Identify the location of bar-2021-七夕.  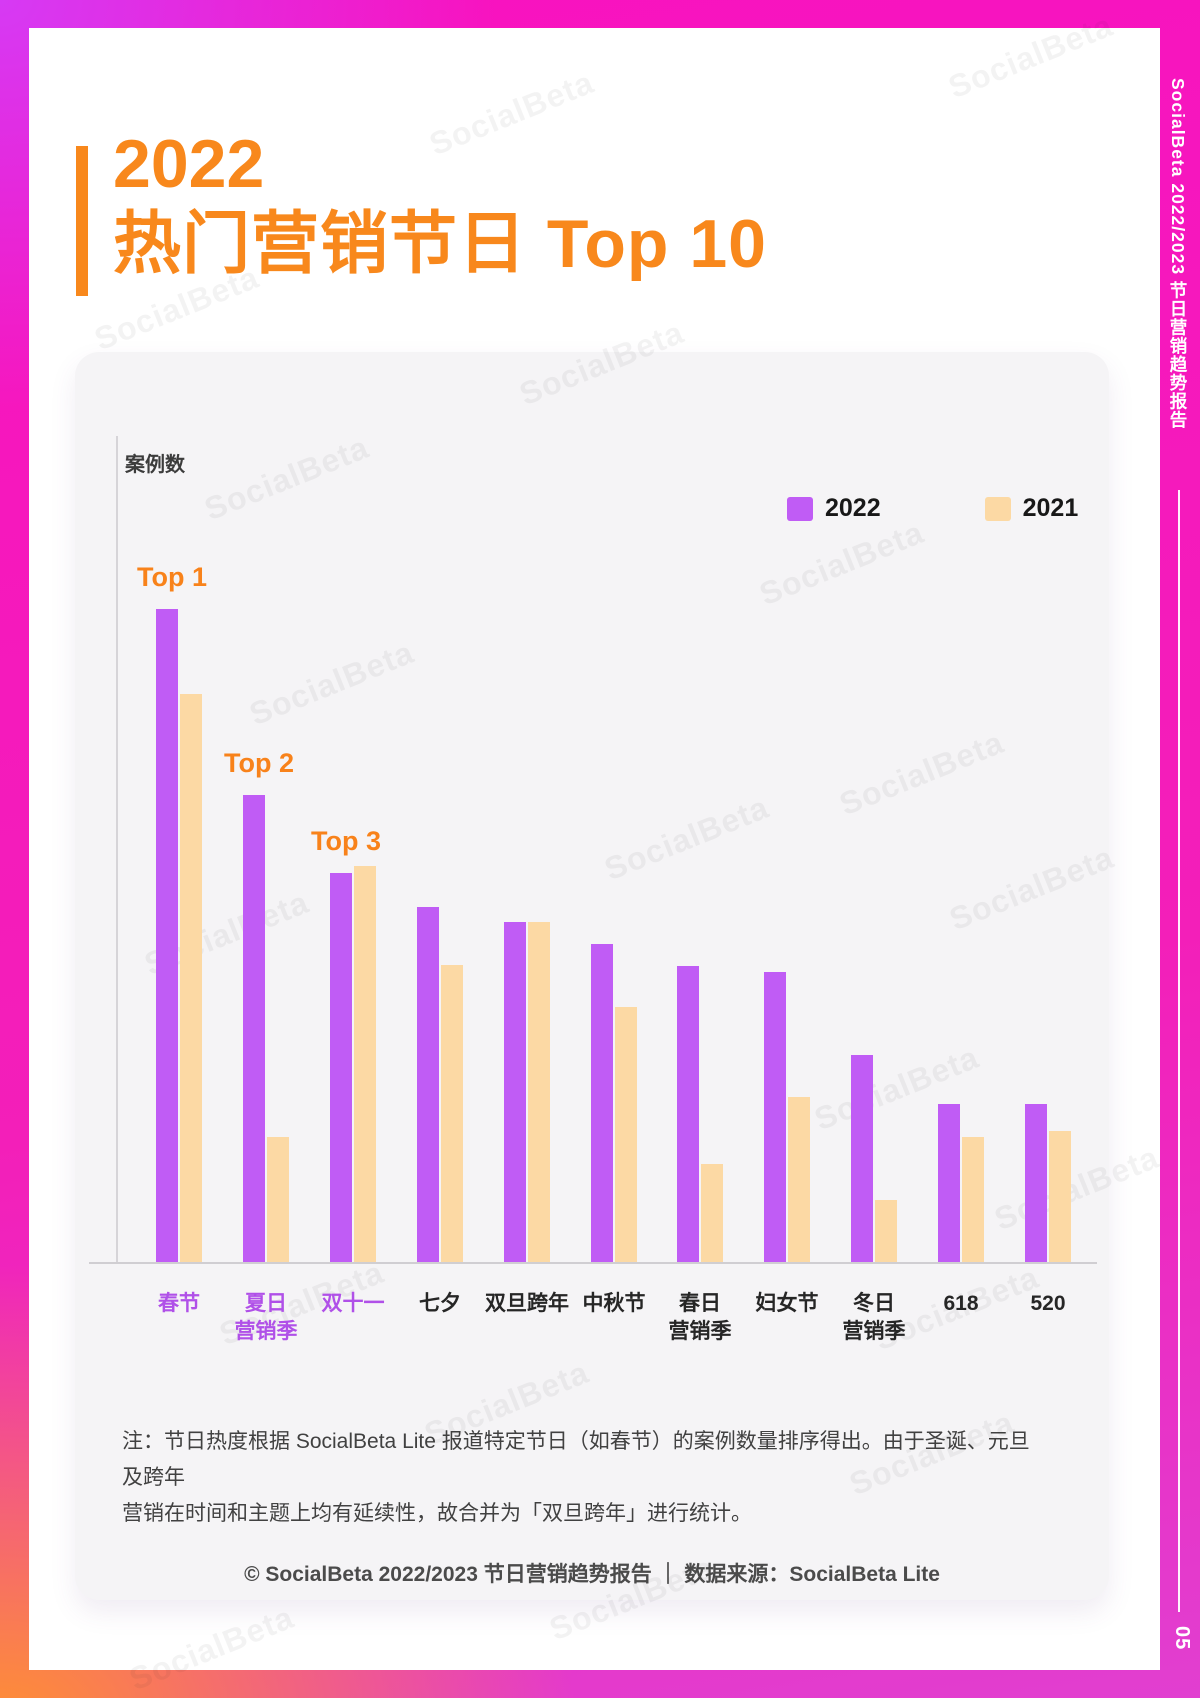
(452, 1113).